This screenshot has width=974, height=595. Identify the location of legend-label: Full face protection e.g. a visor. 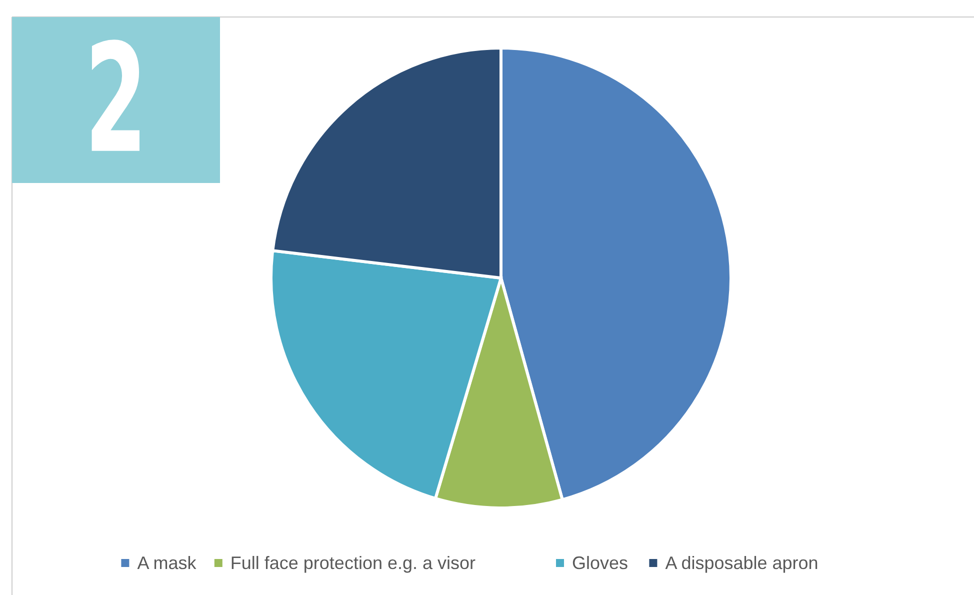
(353, 562).